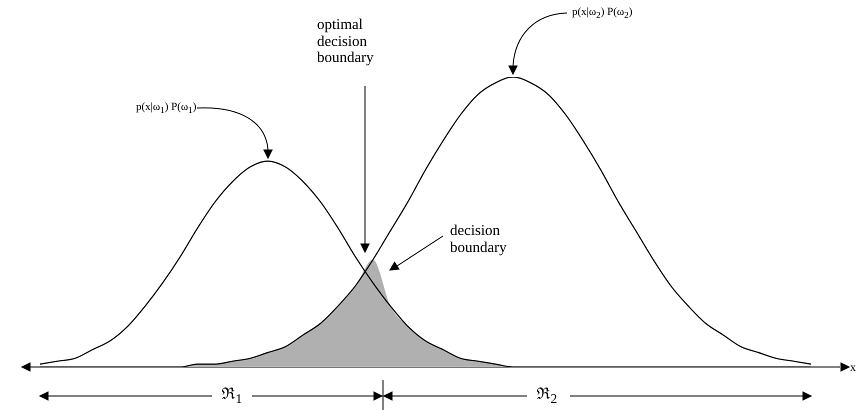  Describe the element at coordinates (232, 396) in the screenshot. I see `text: ℜ$_{1}$` at that location.